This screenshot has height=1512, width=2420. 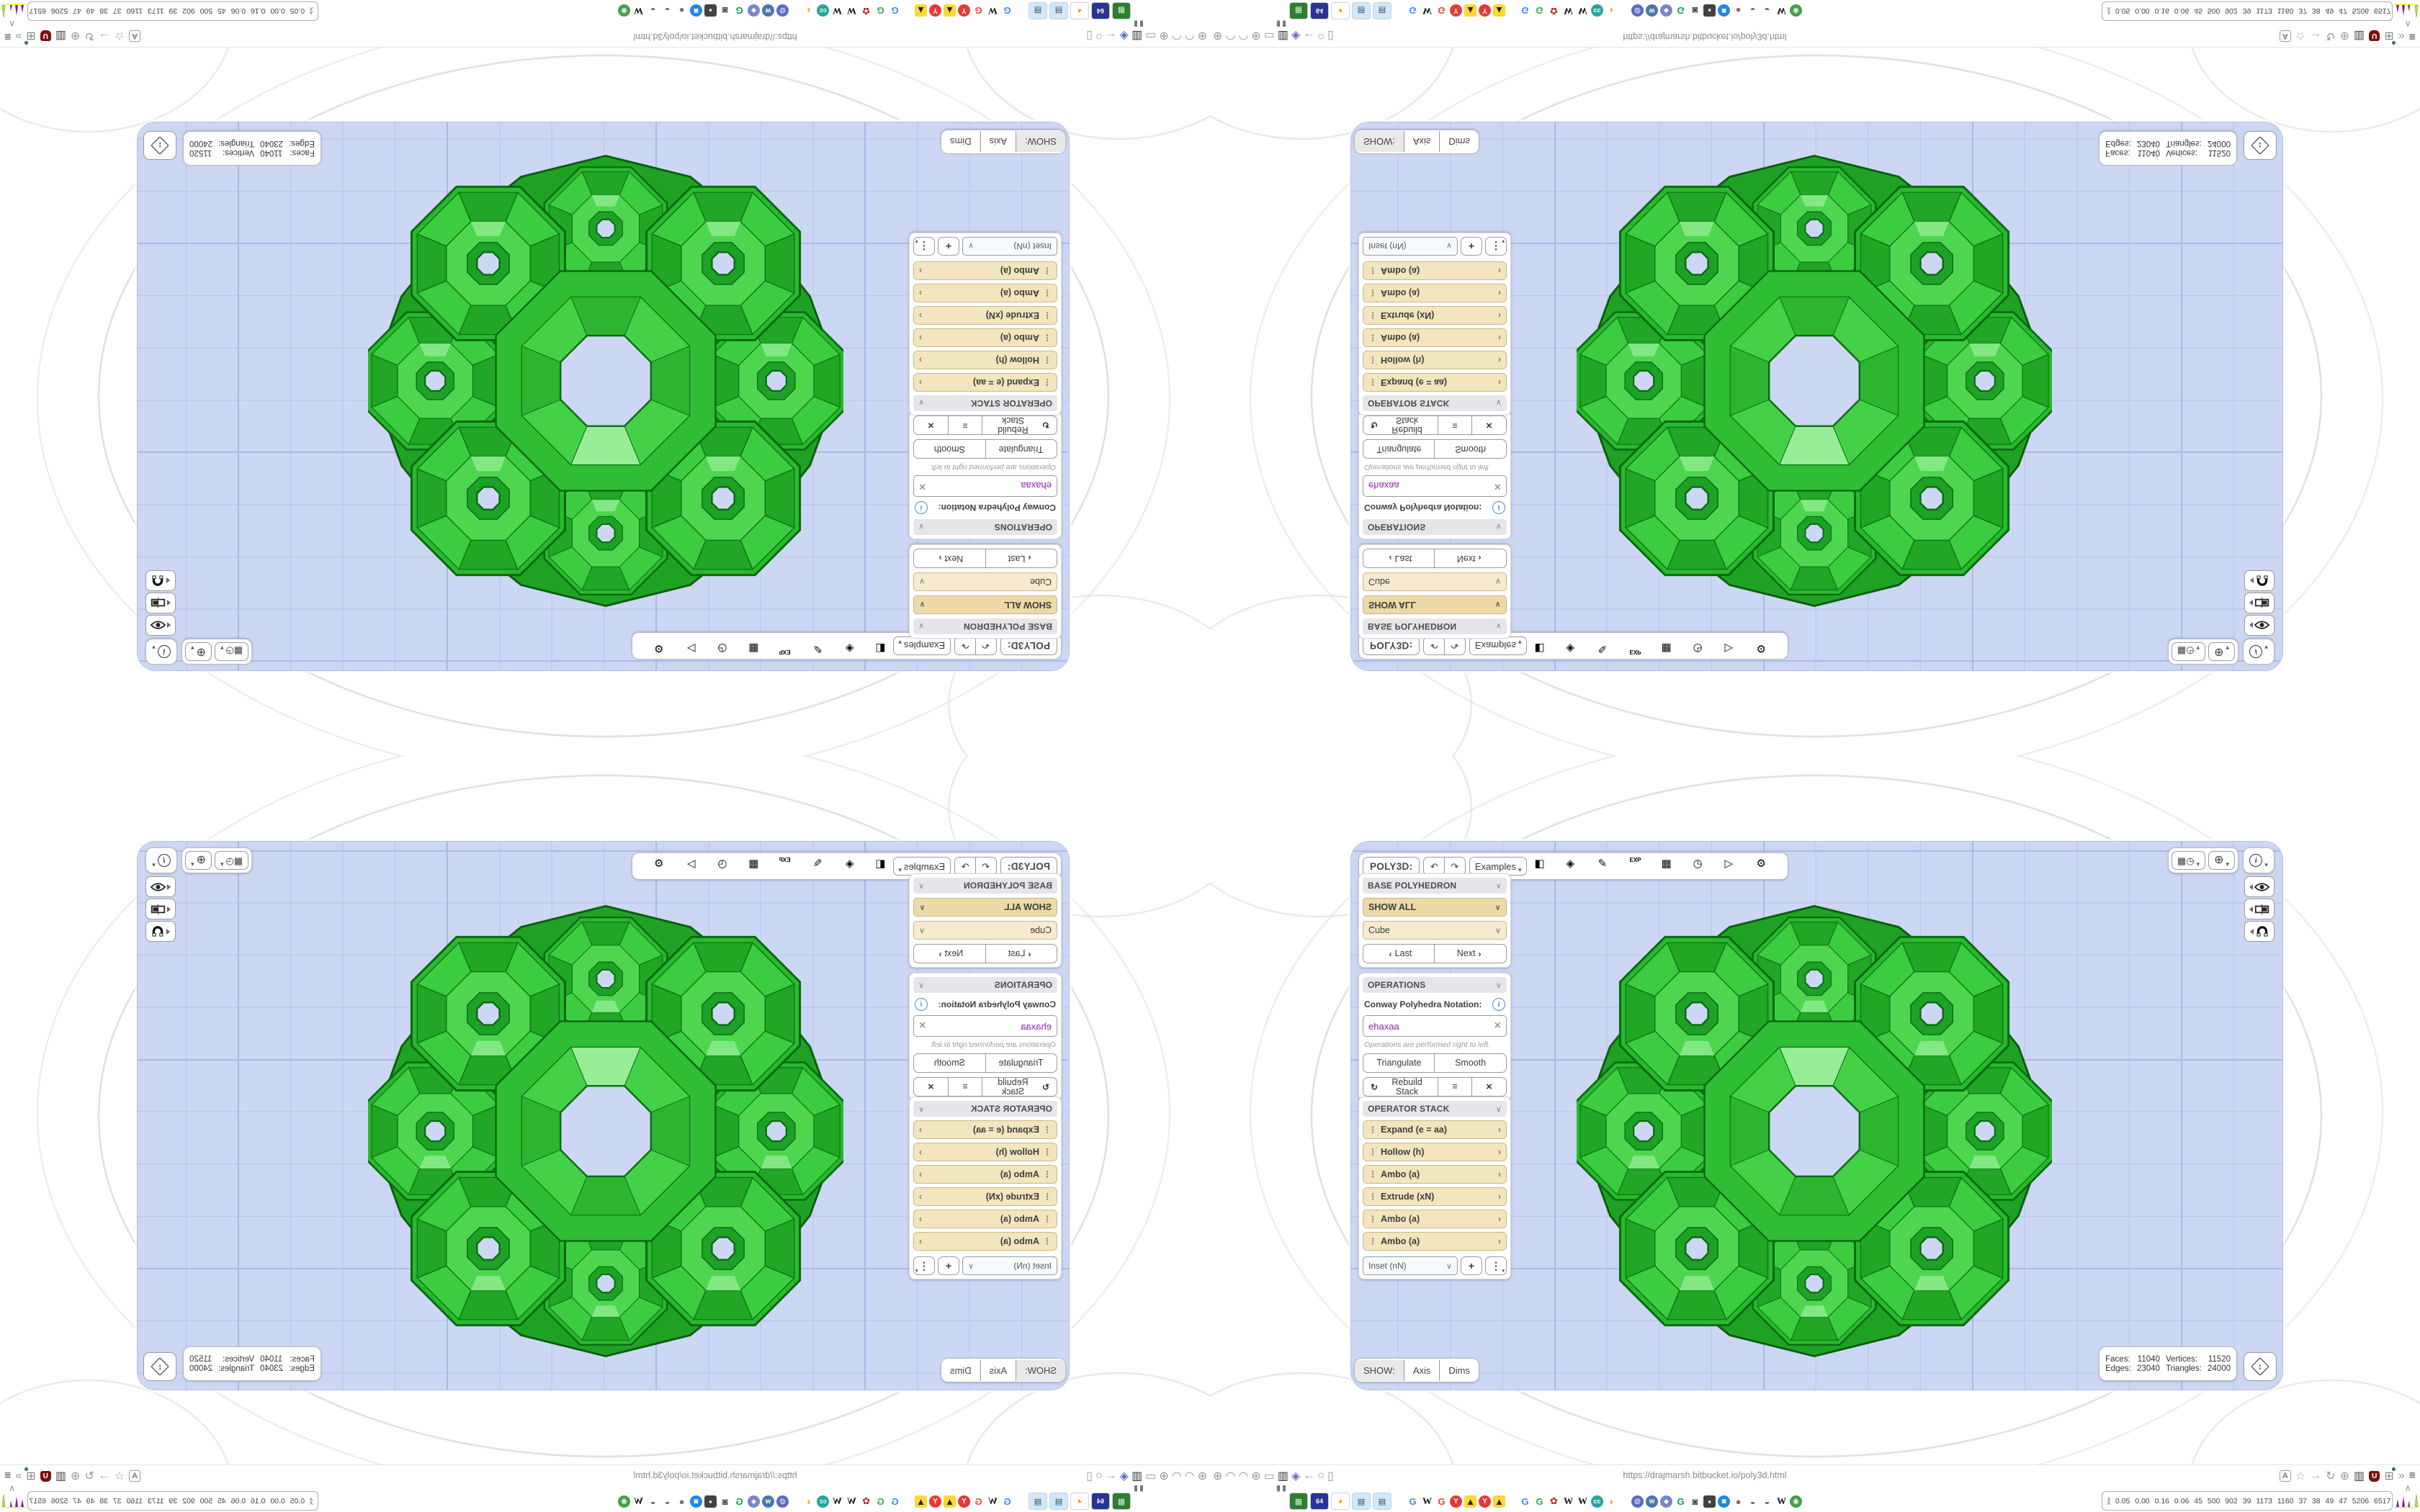 I want to click on bookmark-favicon: ✿, so click(x=1554, y=1500).